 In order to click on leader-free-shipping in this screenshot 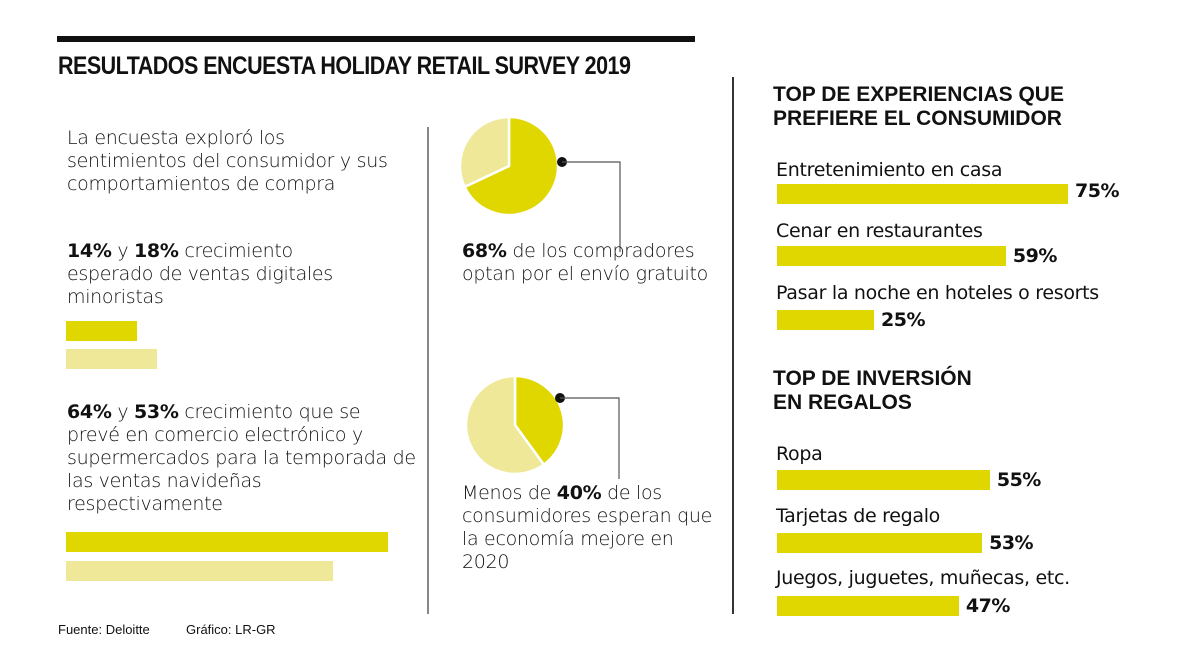, I will do `click(589, 204)`.